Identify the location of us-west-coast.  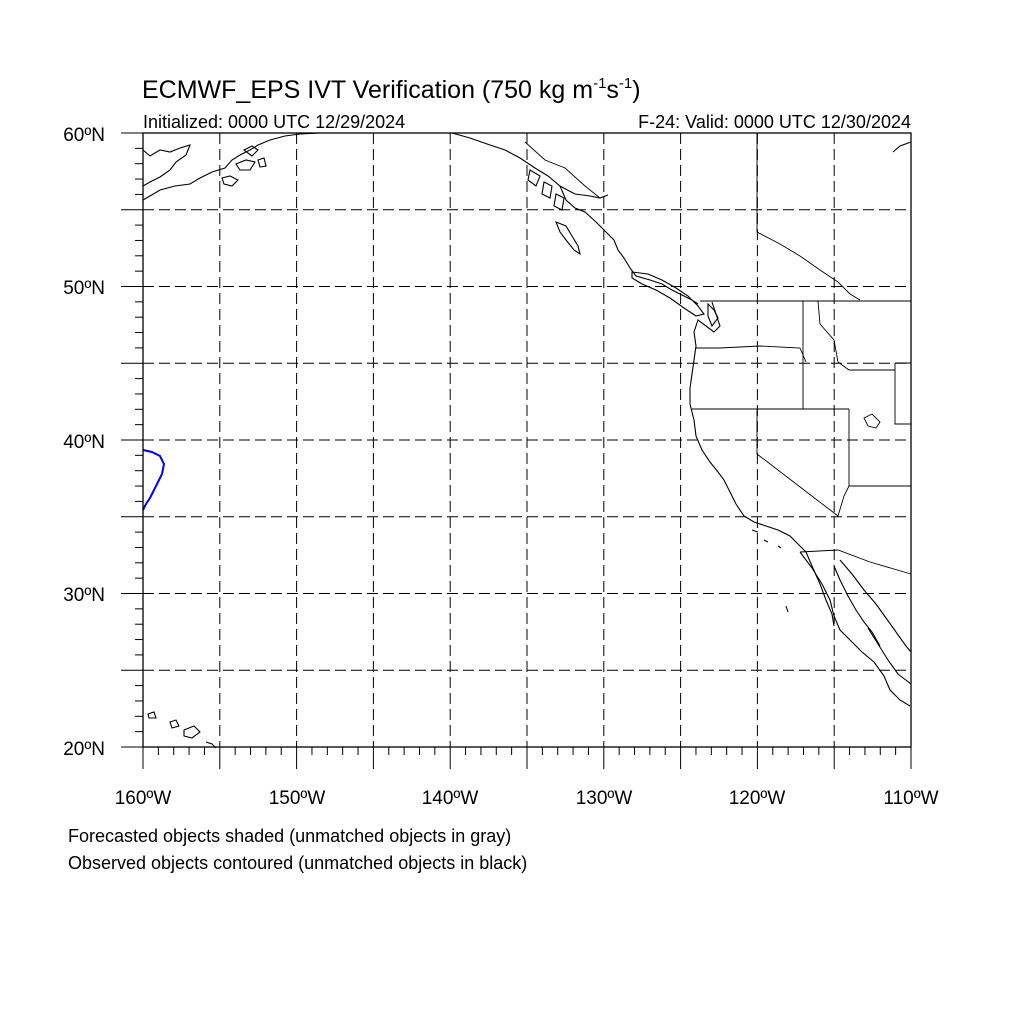
(762, 464).